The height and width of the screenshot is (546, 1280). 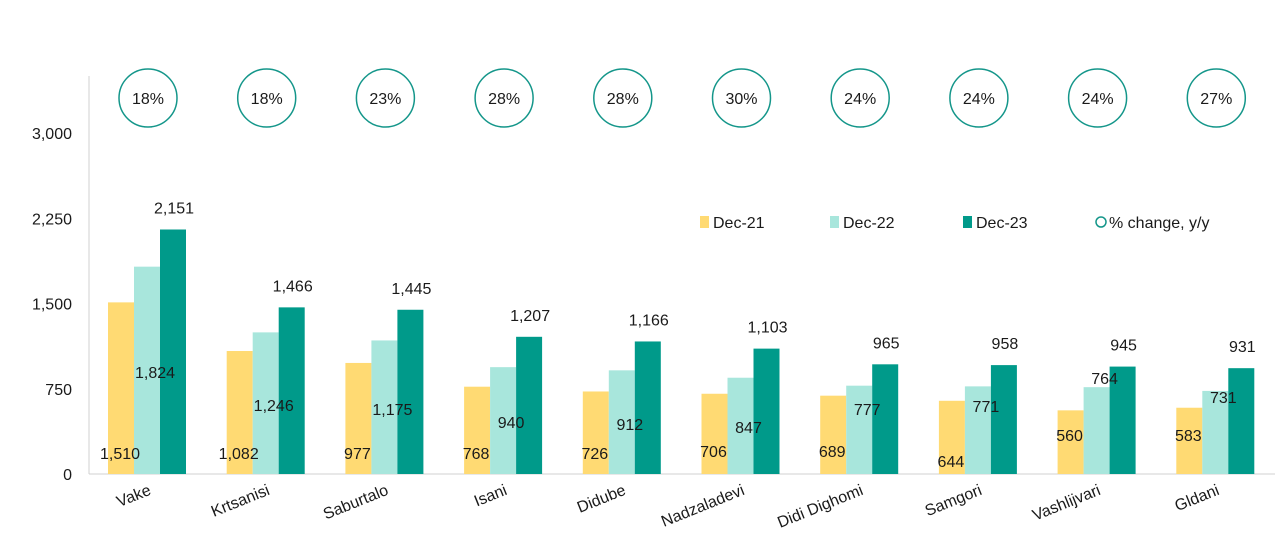 What do you see at coordinates (411, 289) in the screenshot?
I see `data-label-dec-23-saburtalo: 1,445` at bounding box center [411, 289].